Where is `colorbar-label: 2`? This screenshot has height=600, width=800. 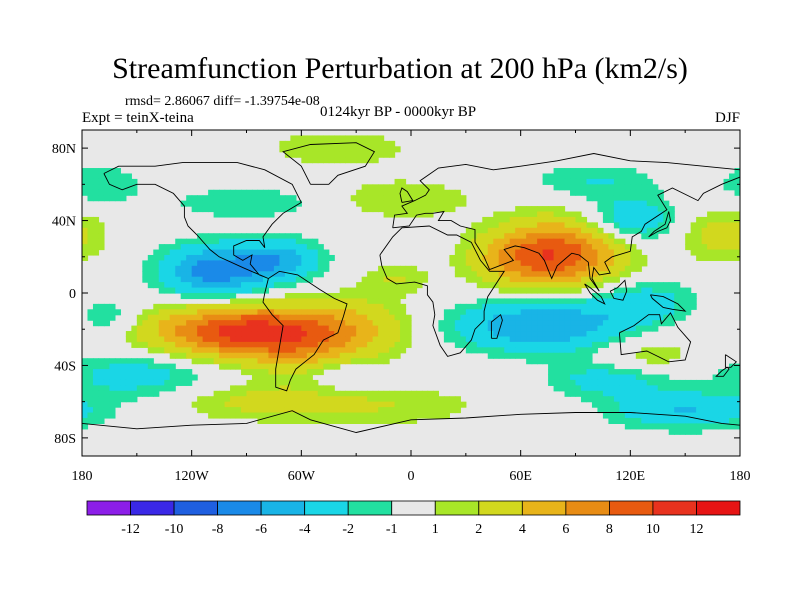 colorbar-label: 2 is located at coordinates (478, 529).